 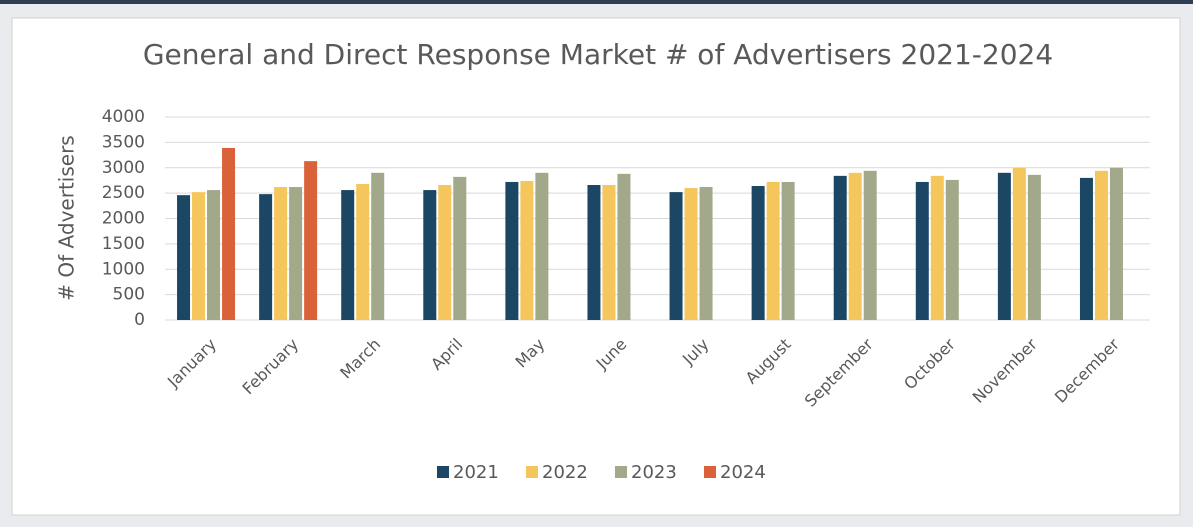 I want to click on y-tick-label: 3500, so click(x=123, y=142).